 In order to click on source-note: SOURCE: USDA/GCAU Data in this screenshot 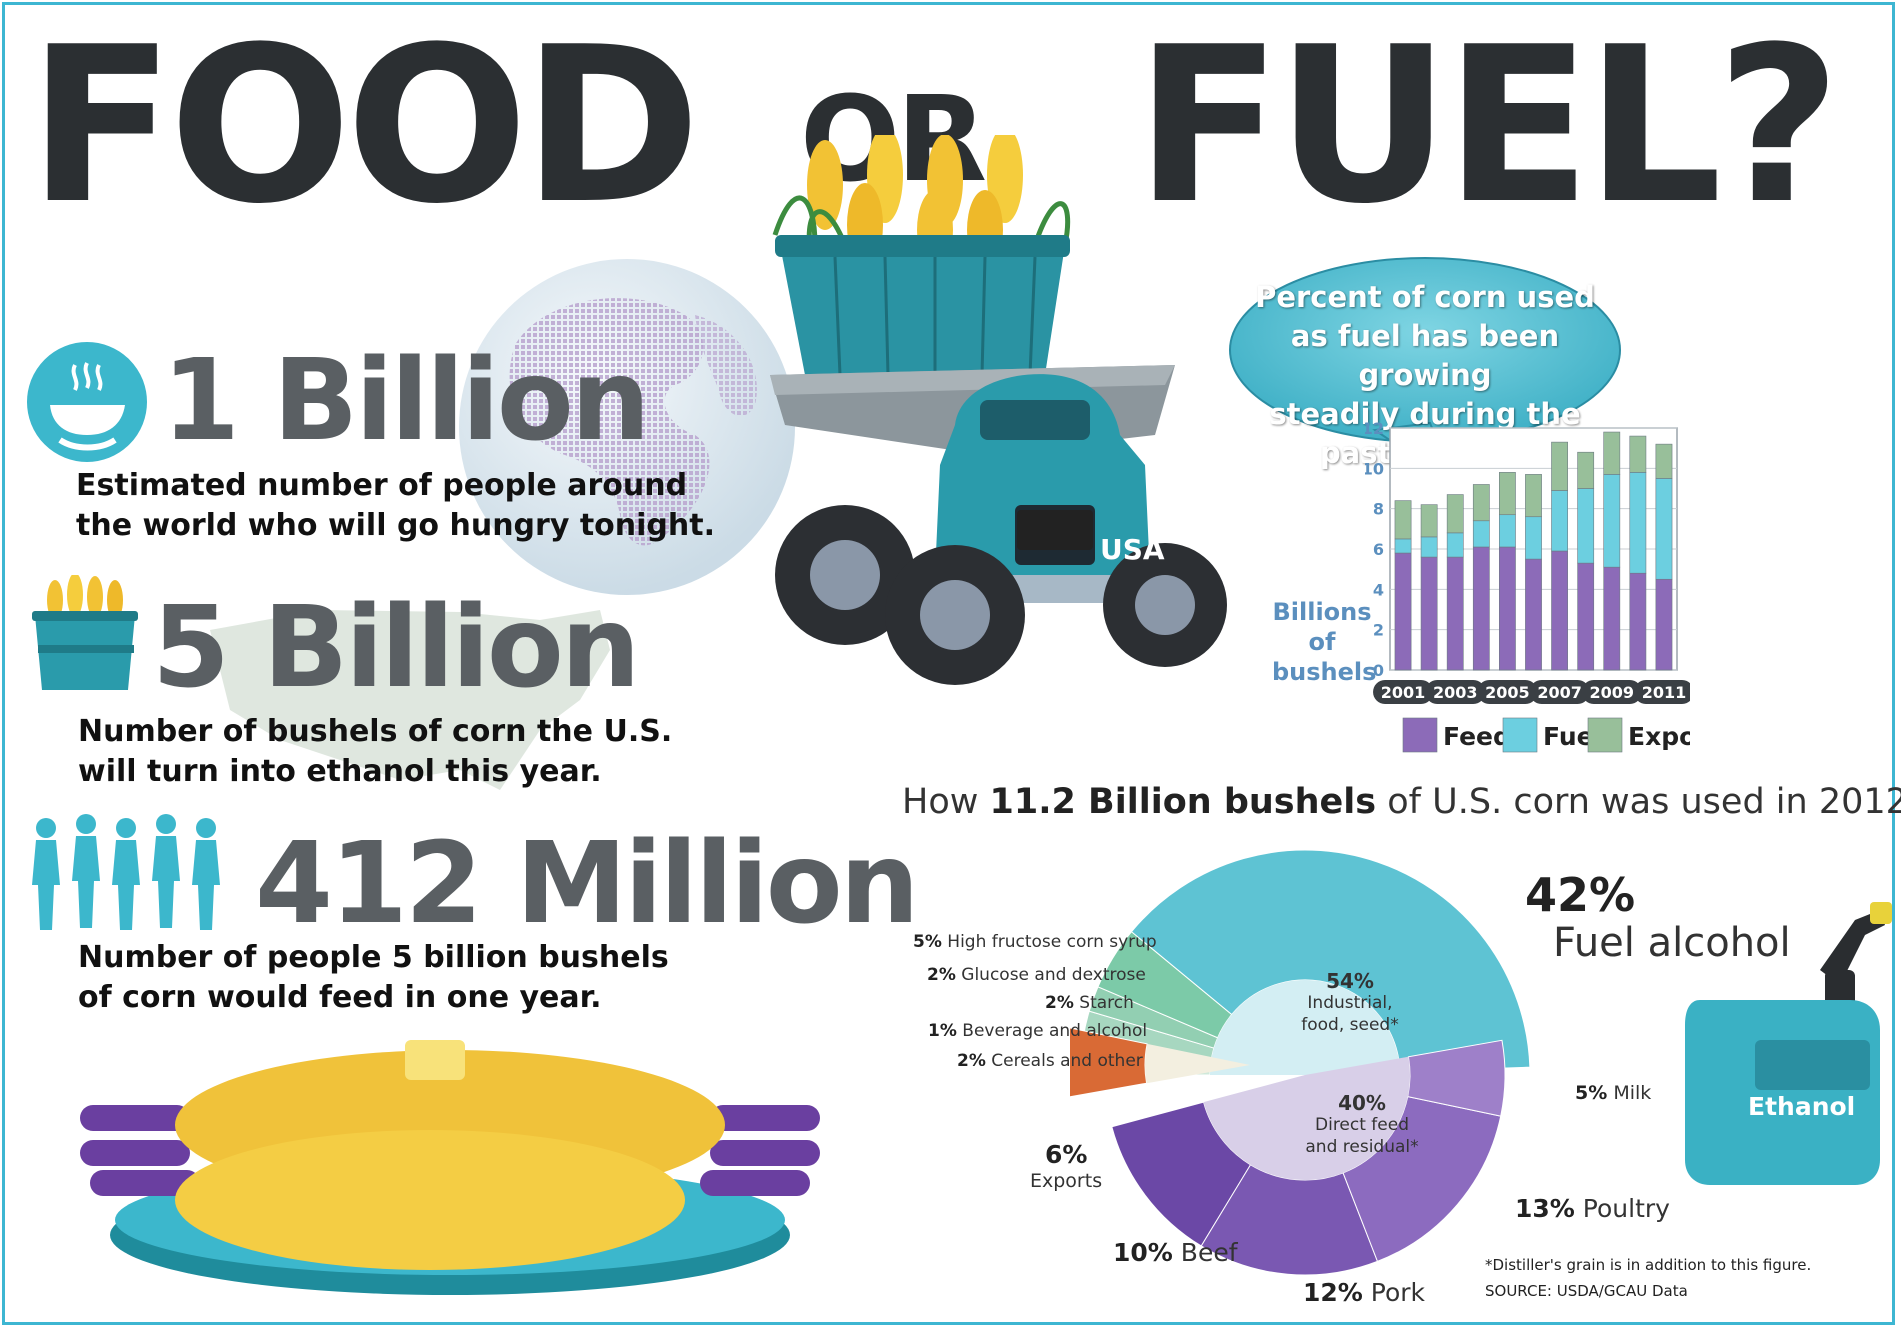, I will do `click(1586, 1291)`.